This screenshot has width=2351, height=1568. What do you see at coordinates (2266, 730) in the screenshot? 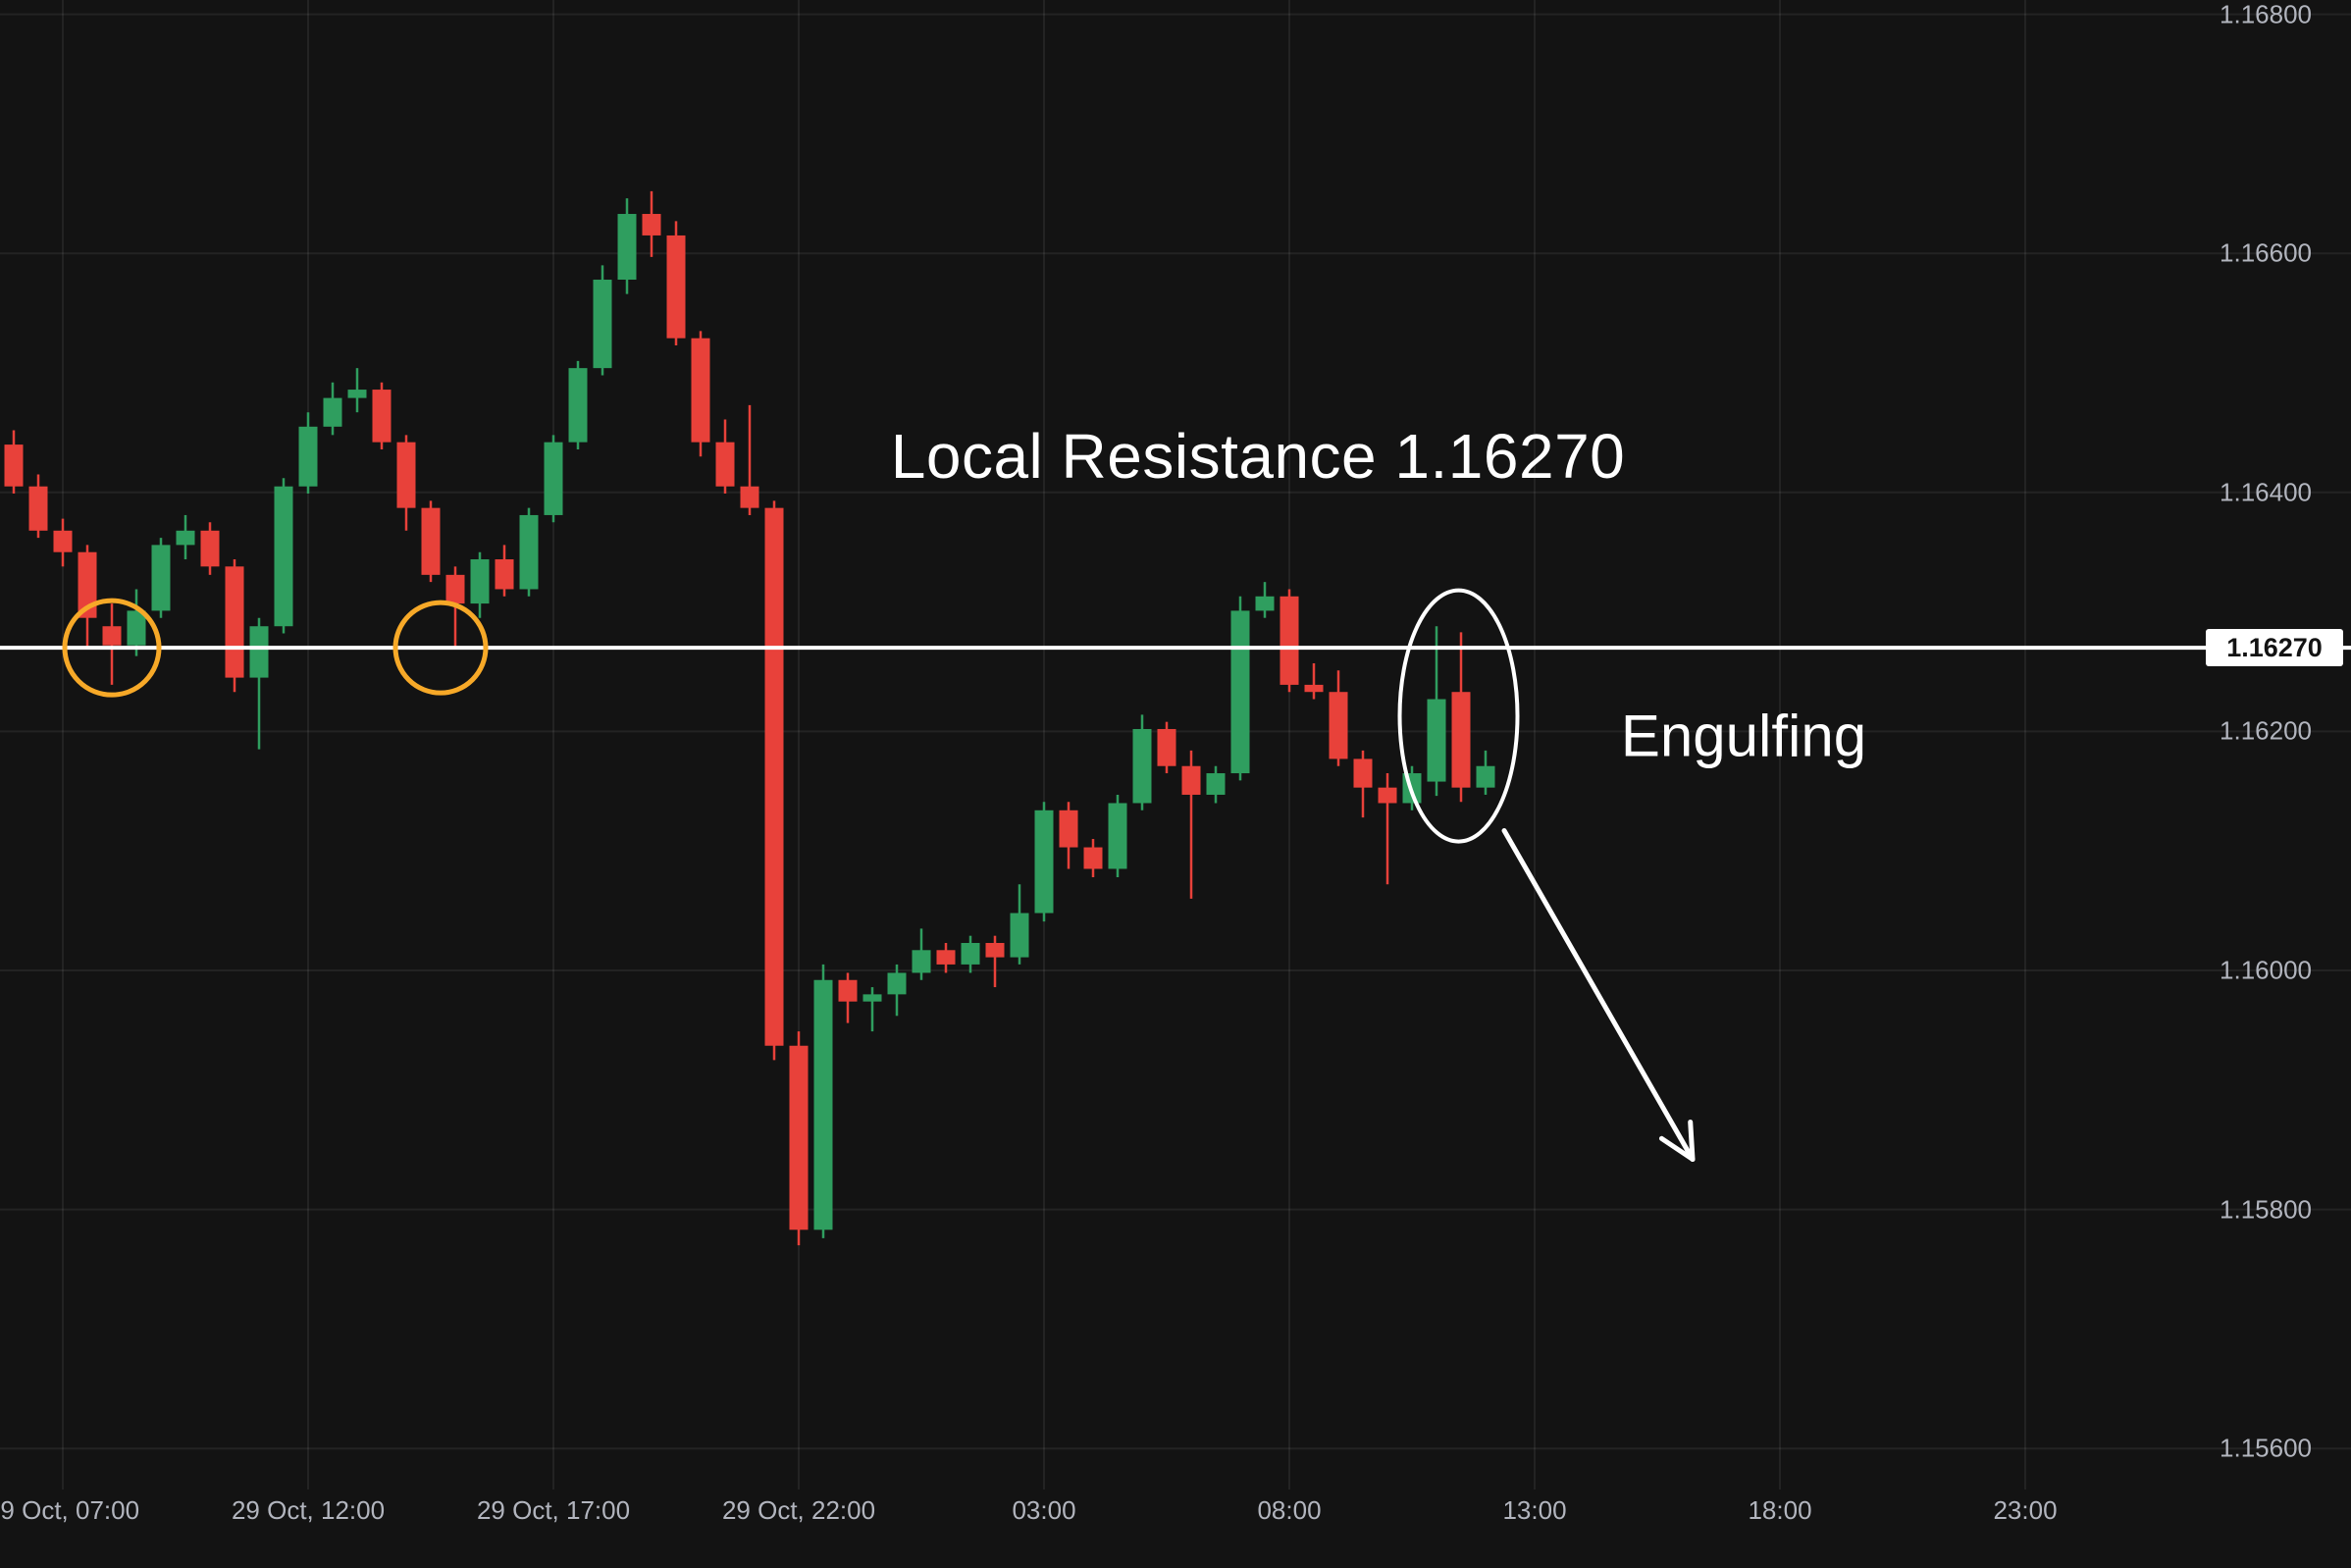
I see `price-tick-label: 1.16200` at bounding box center [2266, 730].